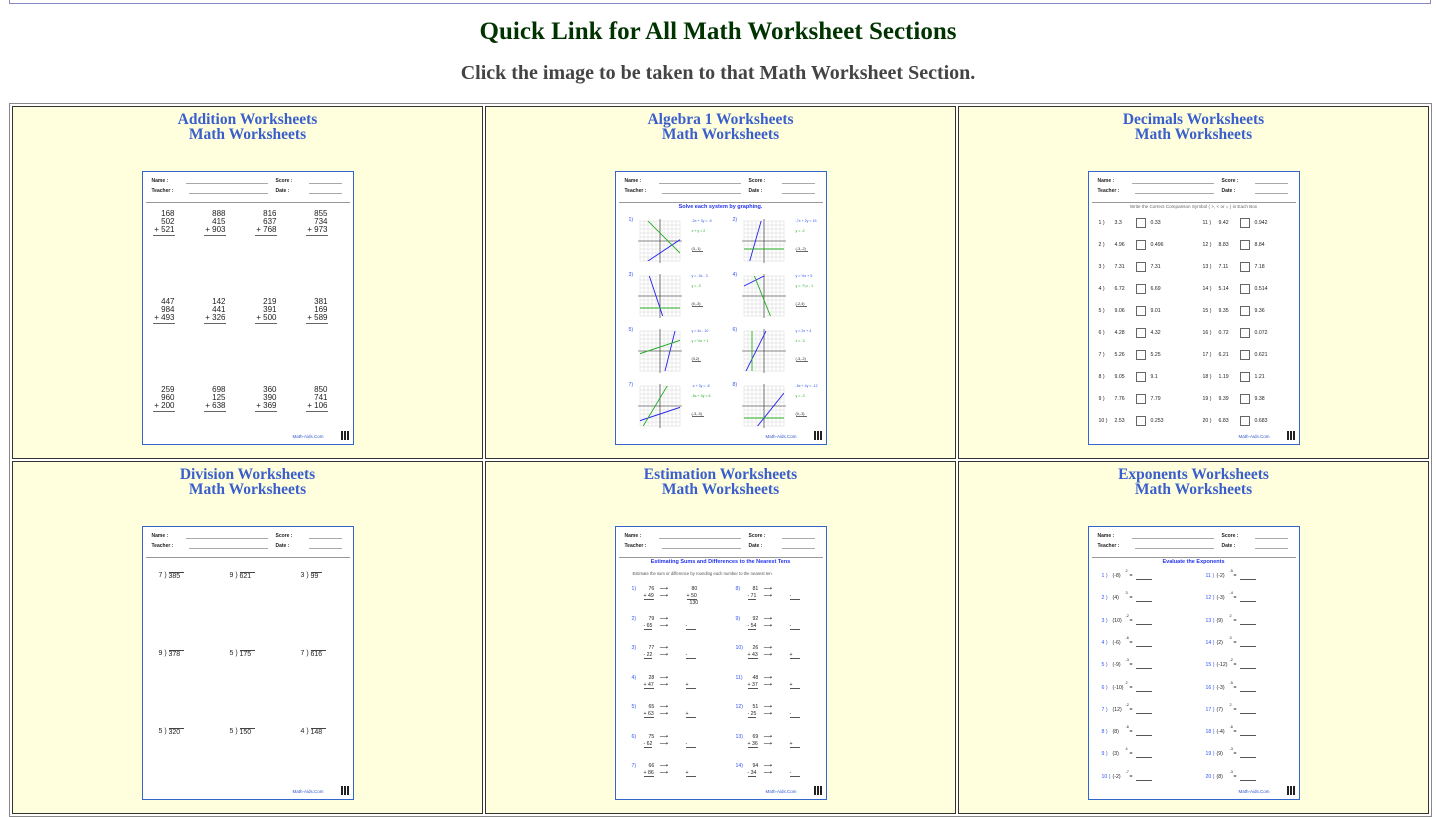  Describe the element at coordinates (1223, 245) in the screenshot. I see `left-value: 8.83` at that location.